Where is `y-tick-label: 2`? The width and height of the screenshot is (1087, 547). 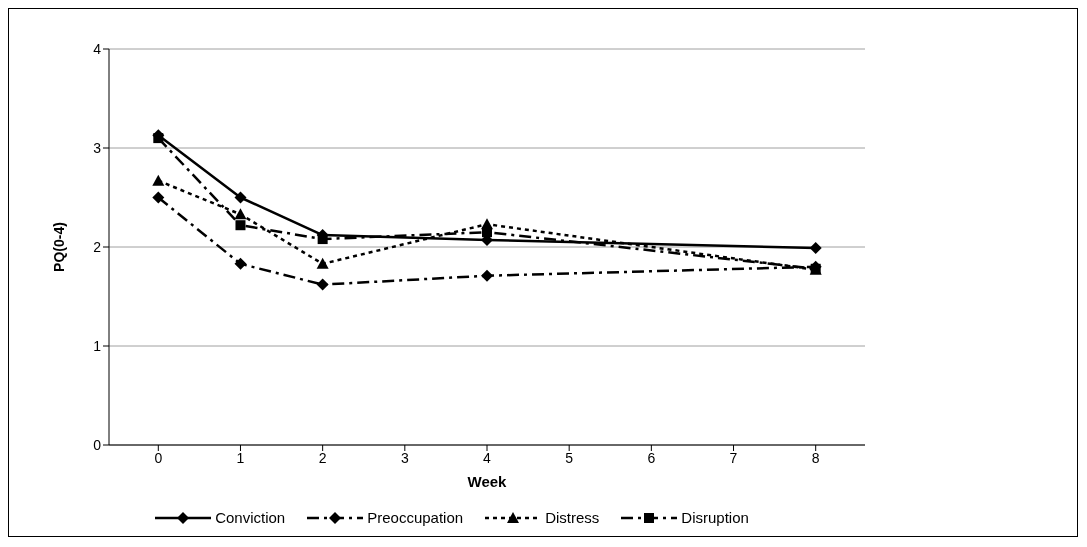
y-tick-label: 2 is located at coordinates (97, 246).